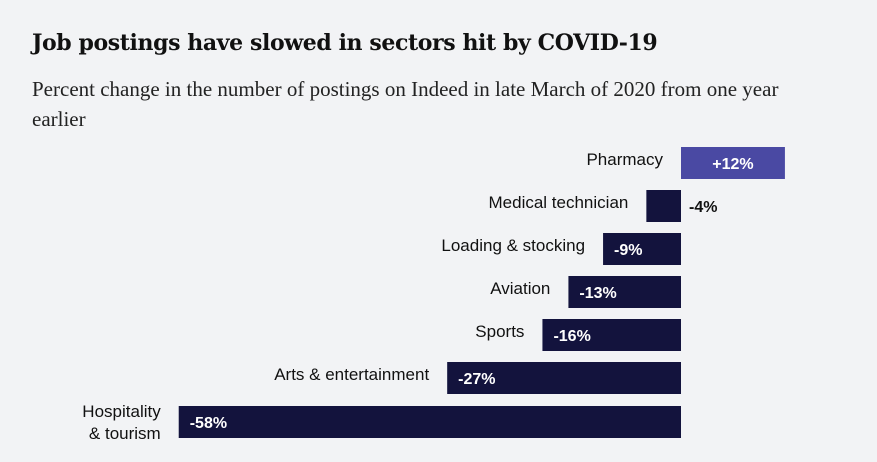 This screenshot has height=462, width=877. Describe the element at coordinates (597, 293) in the screenshot. I see `value-label-3: -13%` at that location.